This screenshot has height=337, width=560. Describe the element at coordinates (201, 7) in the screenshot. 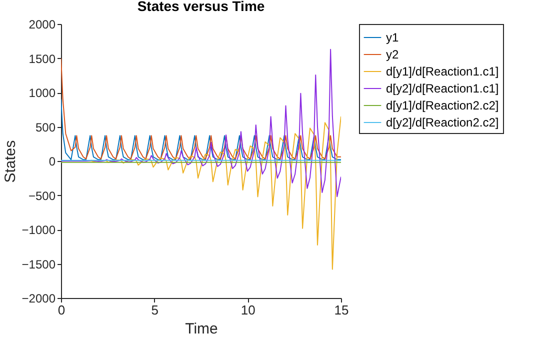

I see `chart-title: States versus Time` at that location.